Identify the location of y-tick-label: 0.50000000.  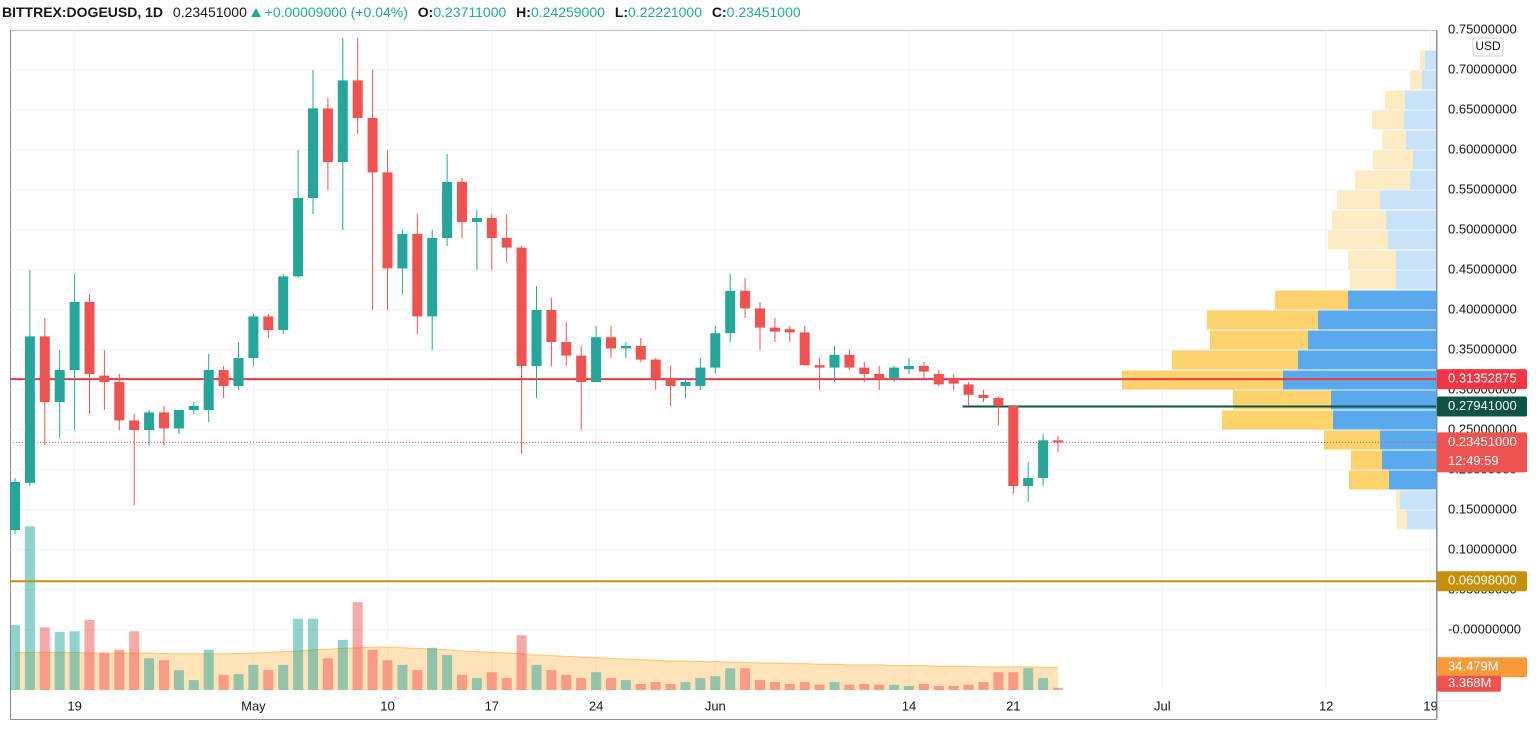
(1482, 228).